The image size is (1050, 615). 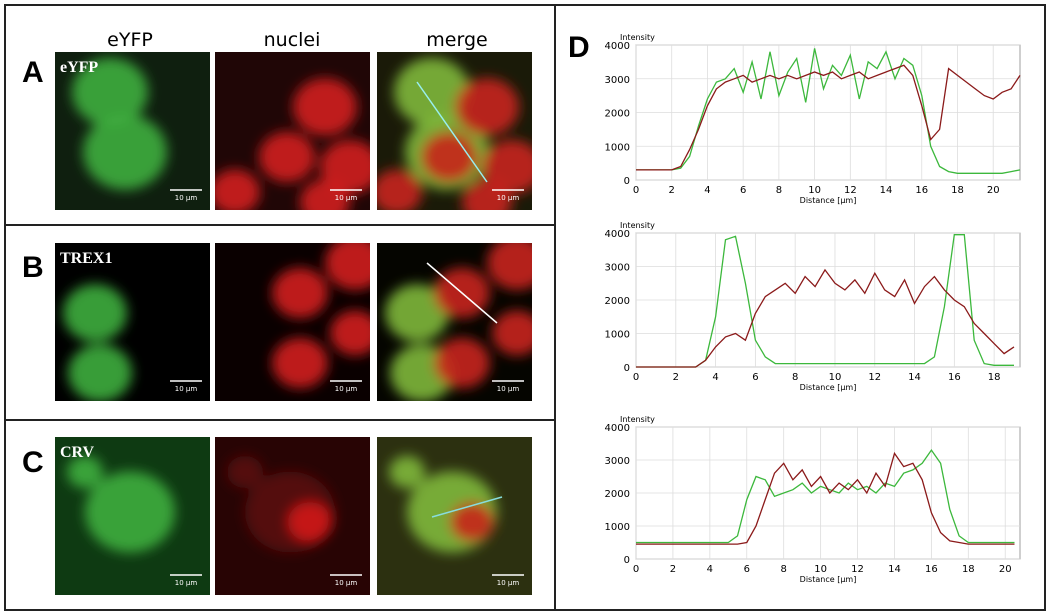 What do you see at coordinates (33, 72) in the screenshot?
I see `panel-letter: A` at bounding box center [33, 72].